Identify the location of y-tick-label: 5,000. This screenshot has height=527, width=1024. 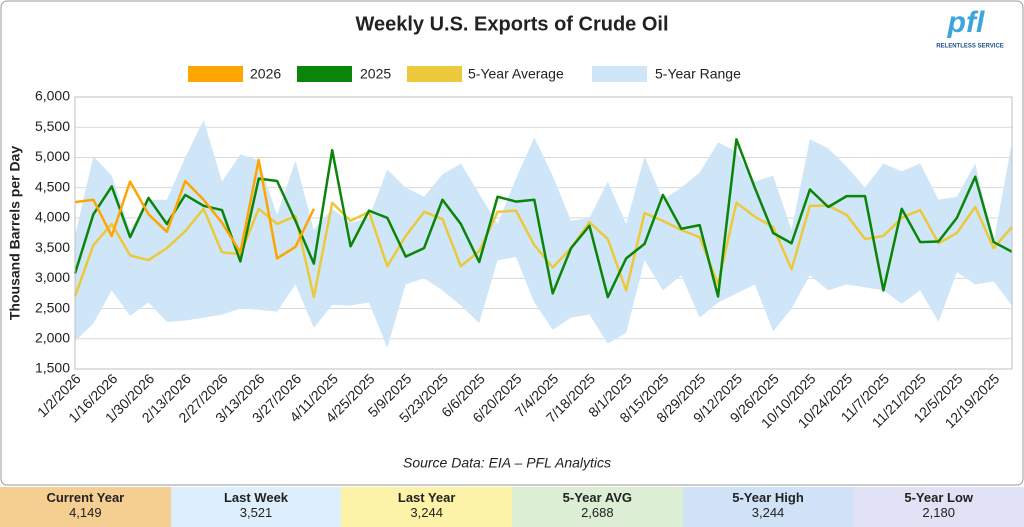
(52, 156).